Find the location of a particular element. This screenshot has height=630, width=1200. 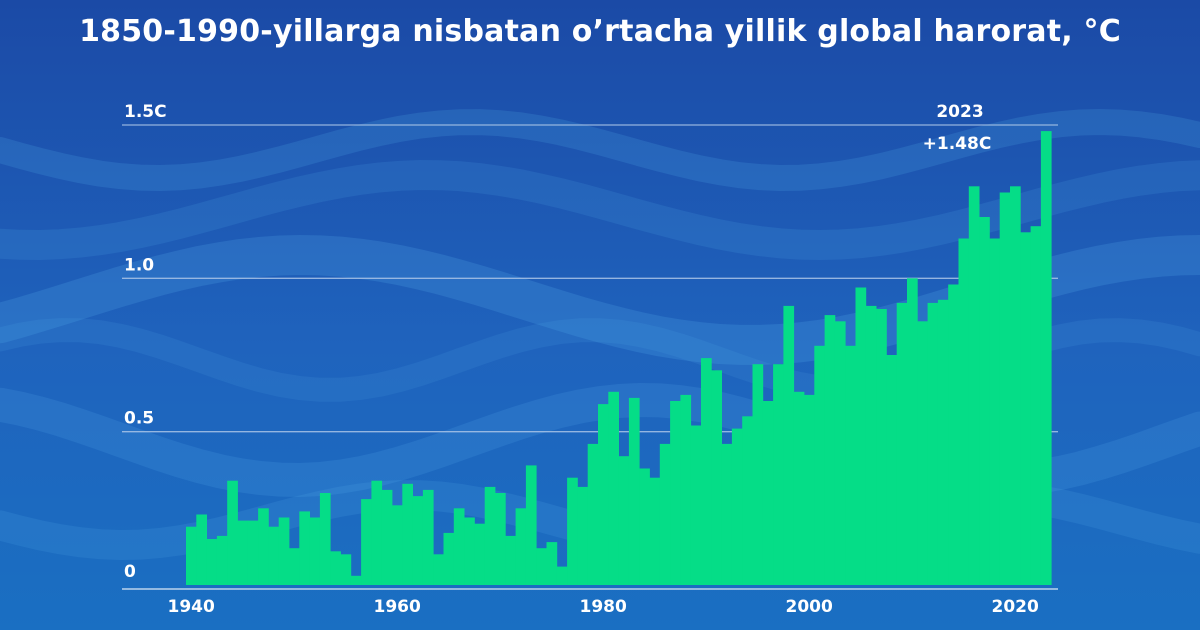

bar-2012 is located at coordinates (933, 443).